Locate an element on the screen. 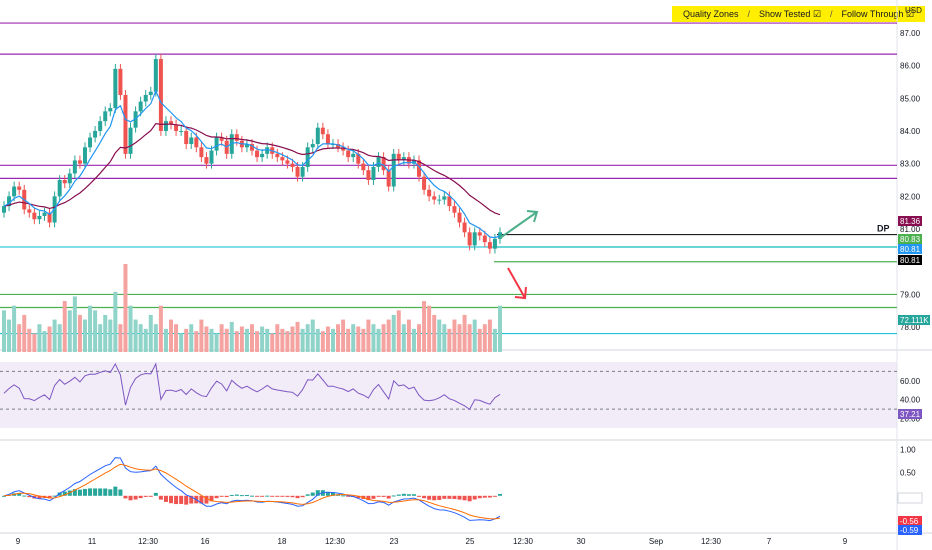 This screenshot has width=932, height=550. legend-follow-through: Follow Through ☑ is located at coordinates (877, 13).